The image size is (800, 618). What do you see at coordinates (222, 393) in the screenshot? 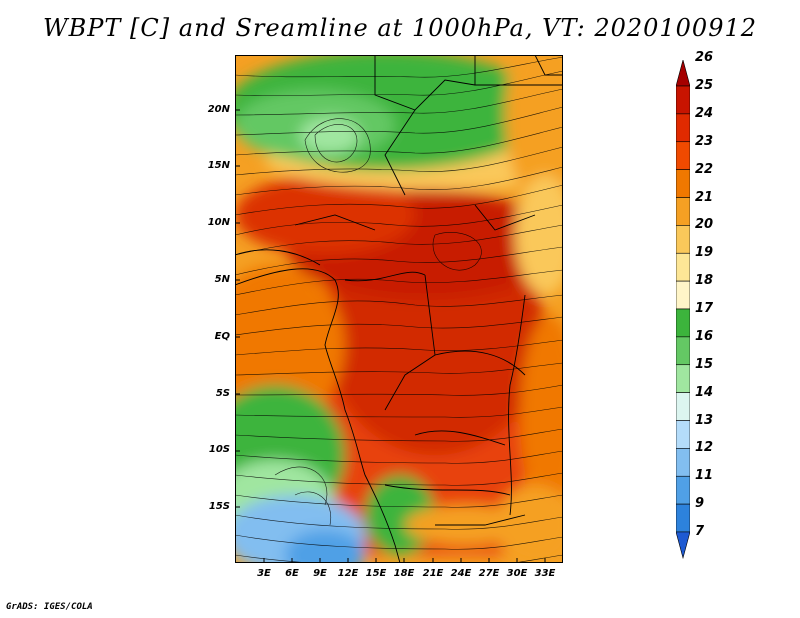
I see `lat-label-5s: 5S` at bounding box center [222, 393].